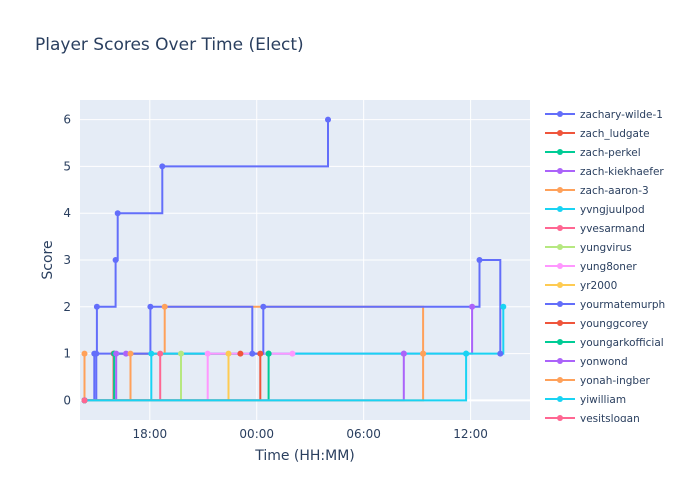 This screenshot has width=700, height=500. Describe the element at coordinates (169, 45) in the screenshot. I see `chart-title: Player Scores Over Time (Elect)` at that location.